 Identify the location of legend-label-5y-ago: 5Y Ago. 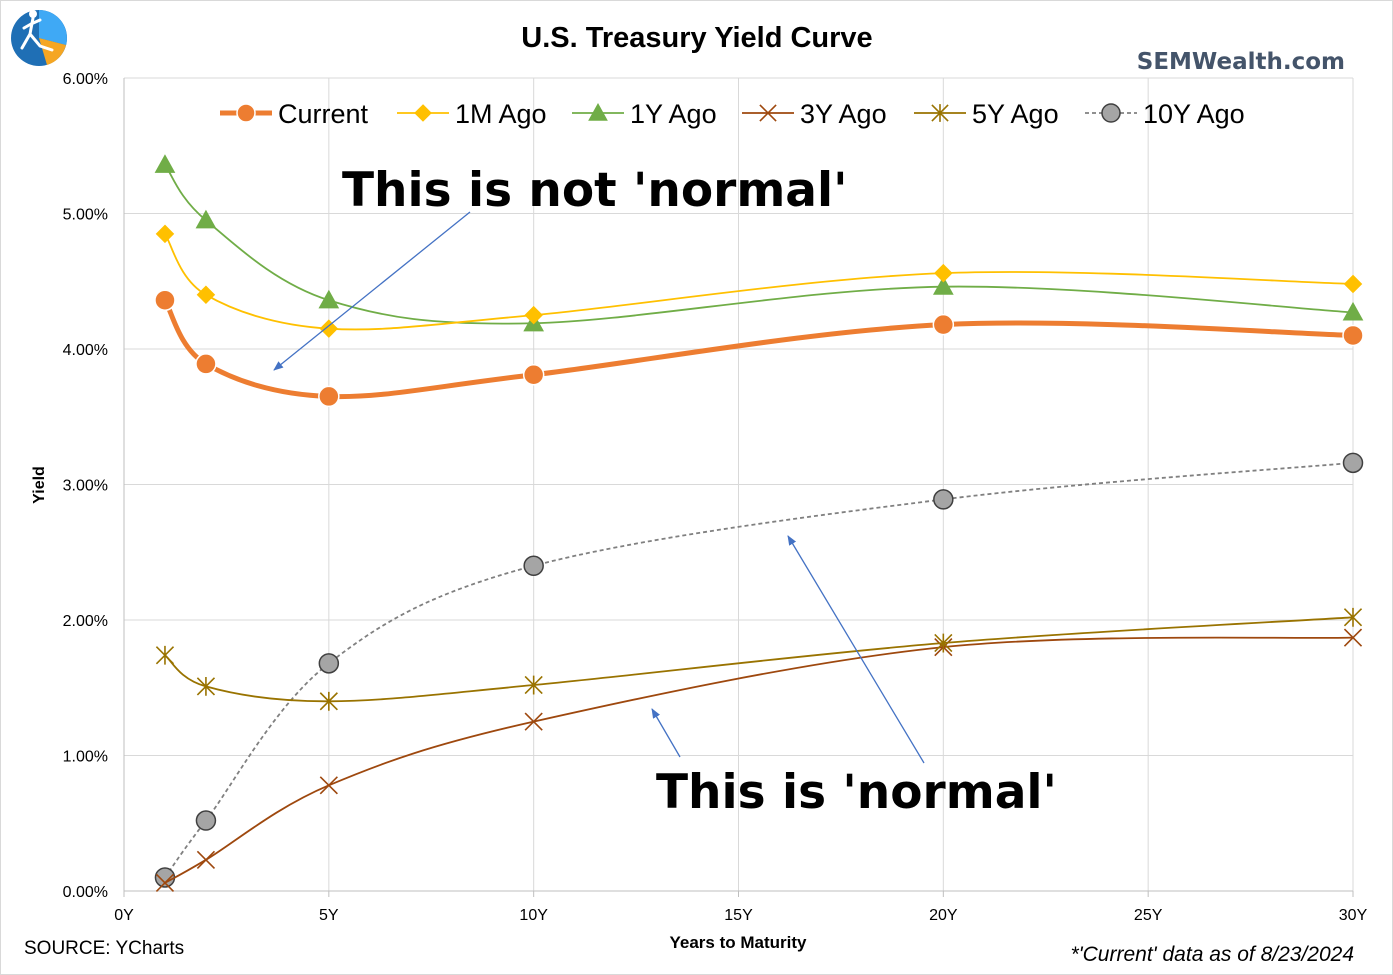
(1015, 114).